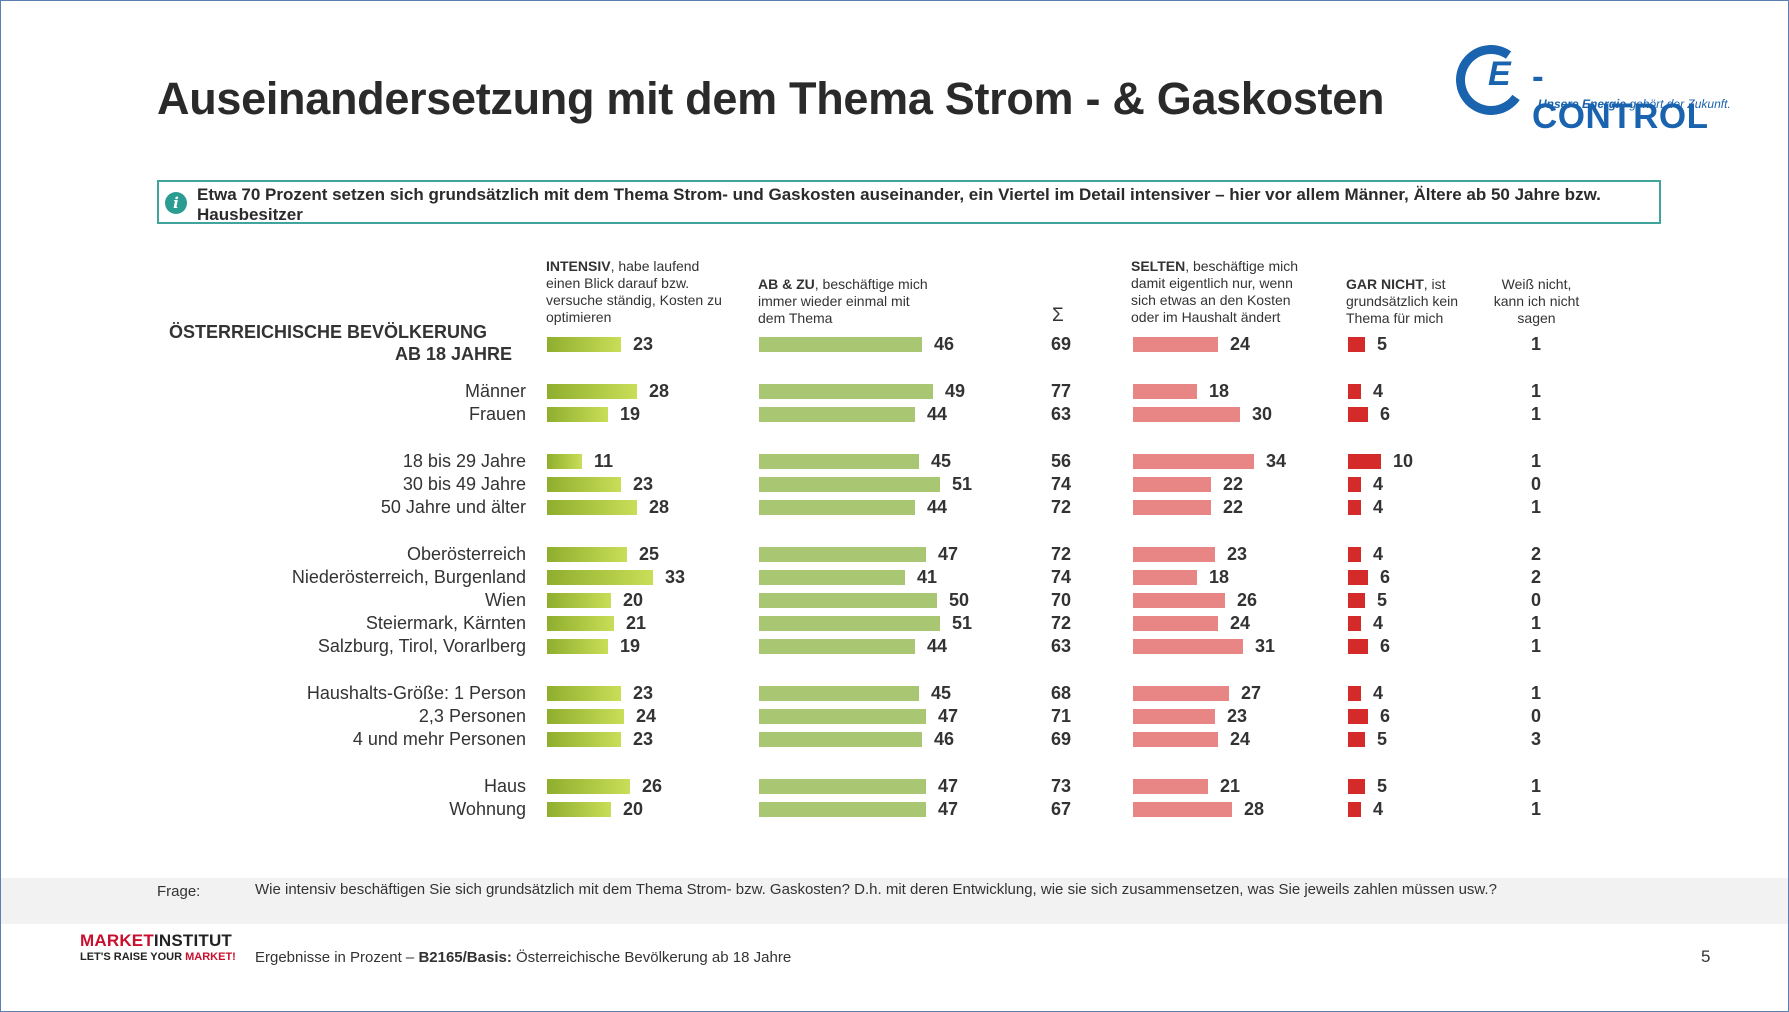 The height and width of the screenshot is (1012, 1789). What do you see at coordinates (179, 891) in the screenshot?
I see `question-label: Frage:` at bounding box center [179, 891].